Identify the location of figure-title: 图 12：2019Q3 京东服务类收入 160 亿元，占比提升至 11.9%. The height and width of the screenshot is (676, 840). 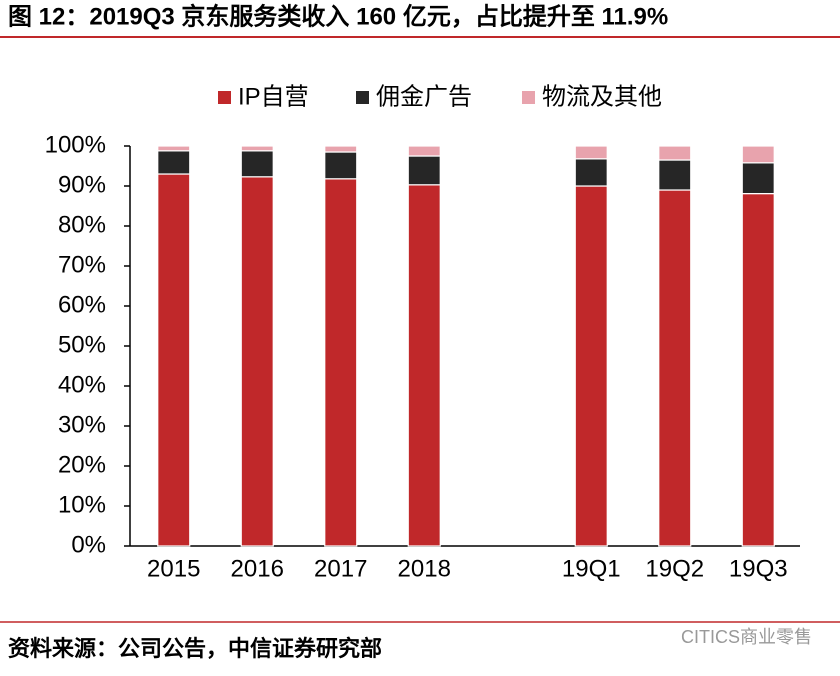
(338, 16).